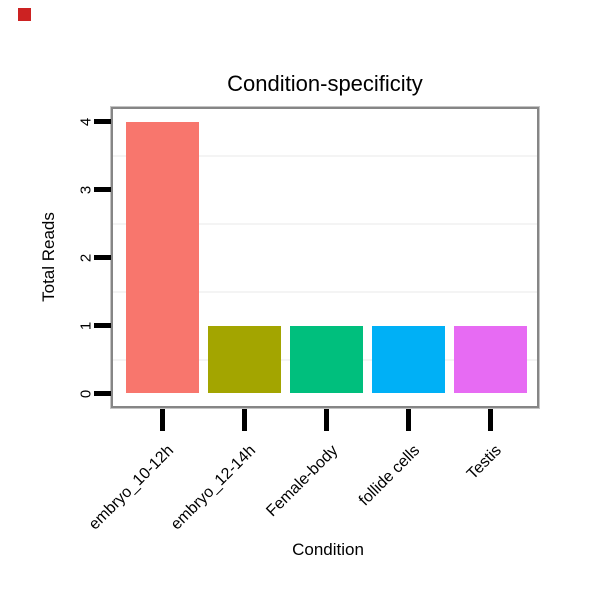  I want to click on x-axis-tick-label: Testis, so click(485, 462).